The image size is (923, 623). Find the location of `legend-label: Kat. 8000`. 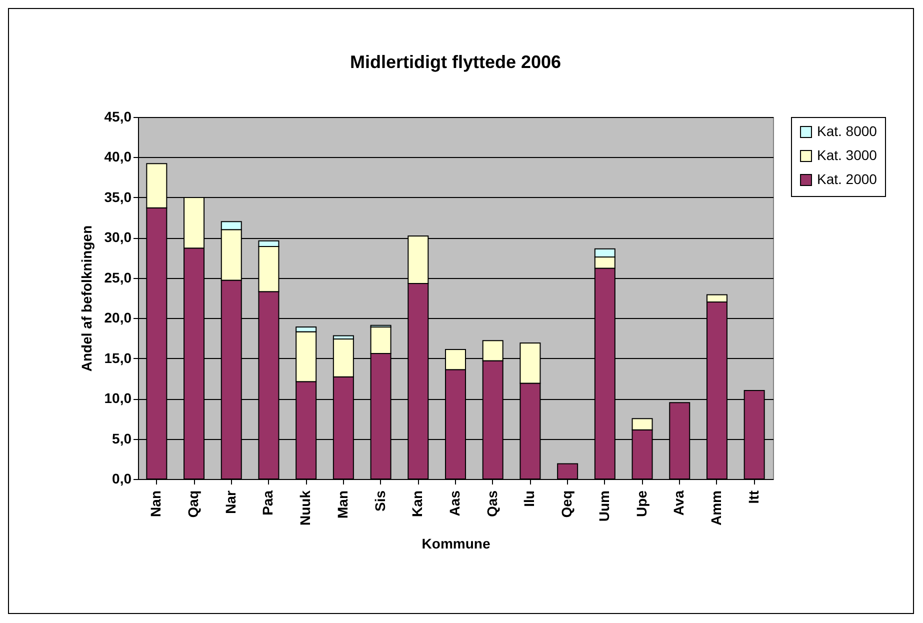

legend-label: Kat. 8000 is located at coordinates (847, 131).